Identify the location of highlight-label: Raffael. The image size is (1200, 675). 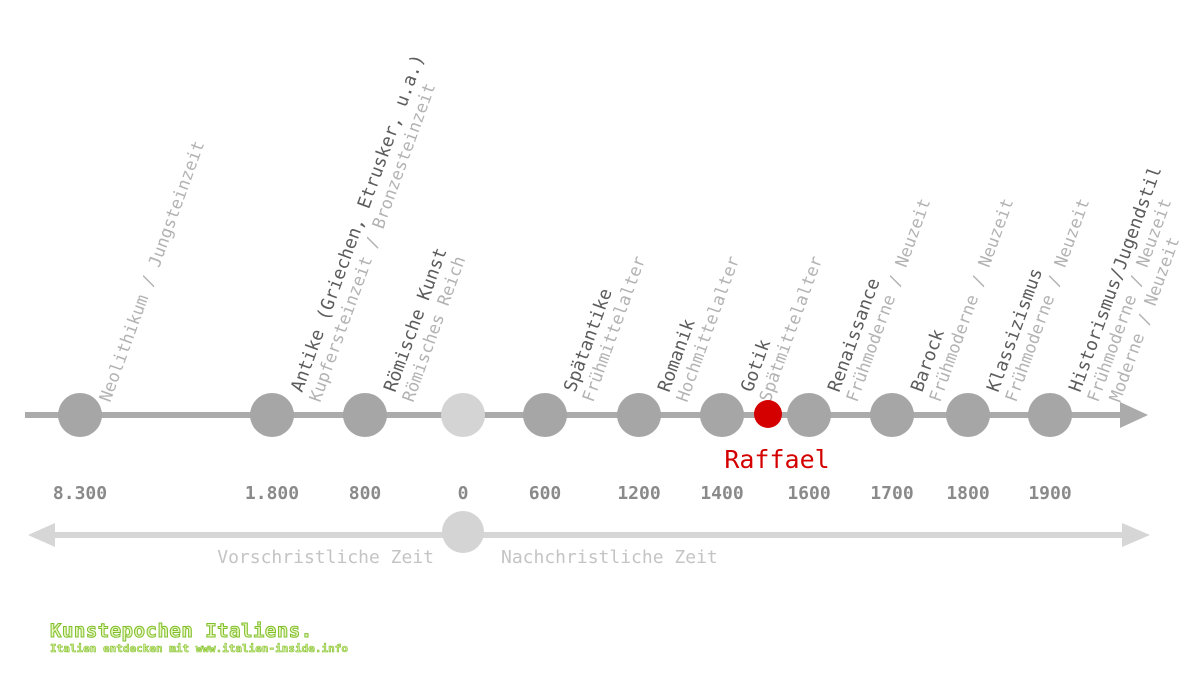
(776, 459).